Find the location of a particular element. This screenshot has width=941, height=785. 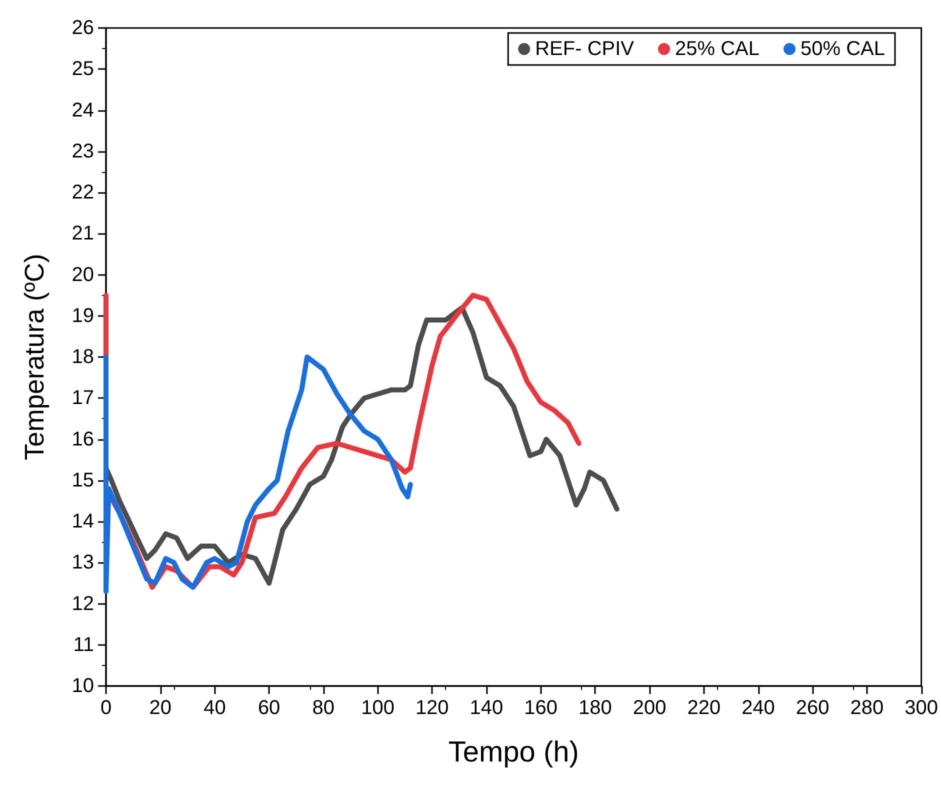

x-tick-label: 220 is located at coordinates (704, 708).